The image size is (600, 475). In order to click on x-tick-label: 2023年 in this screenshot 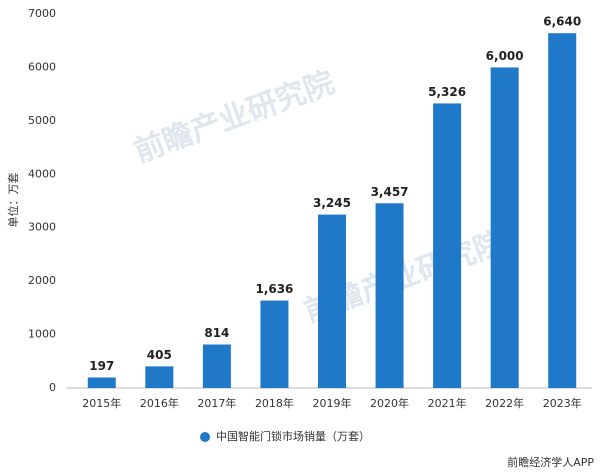, I will do `click(562, 403)`.